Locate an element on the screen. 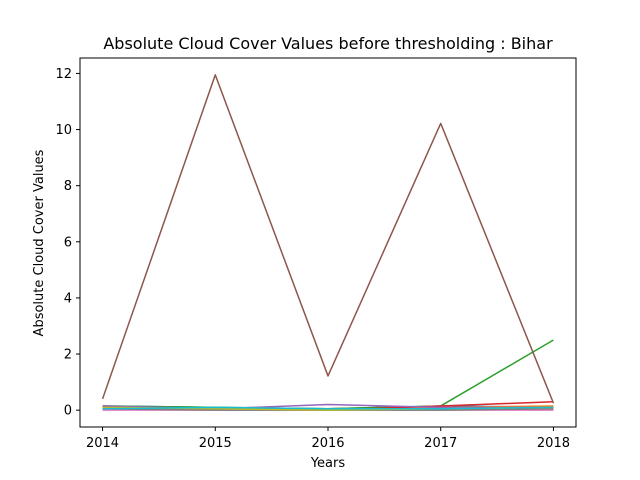 The width and height of the screenshot is (640, 480). y-axis: 0 2 4 6 8 10 12 is located at coordinates (67, 243).